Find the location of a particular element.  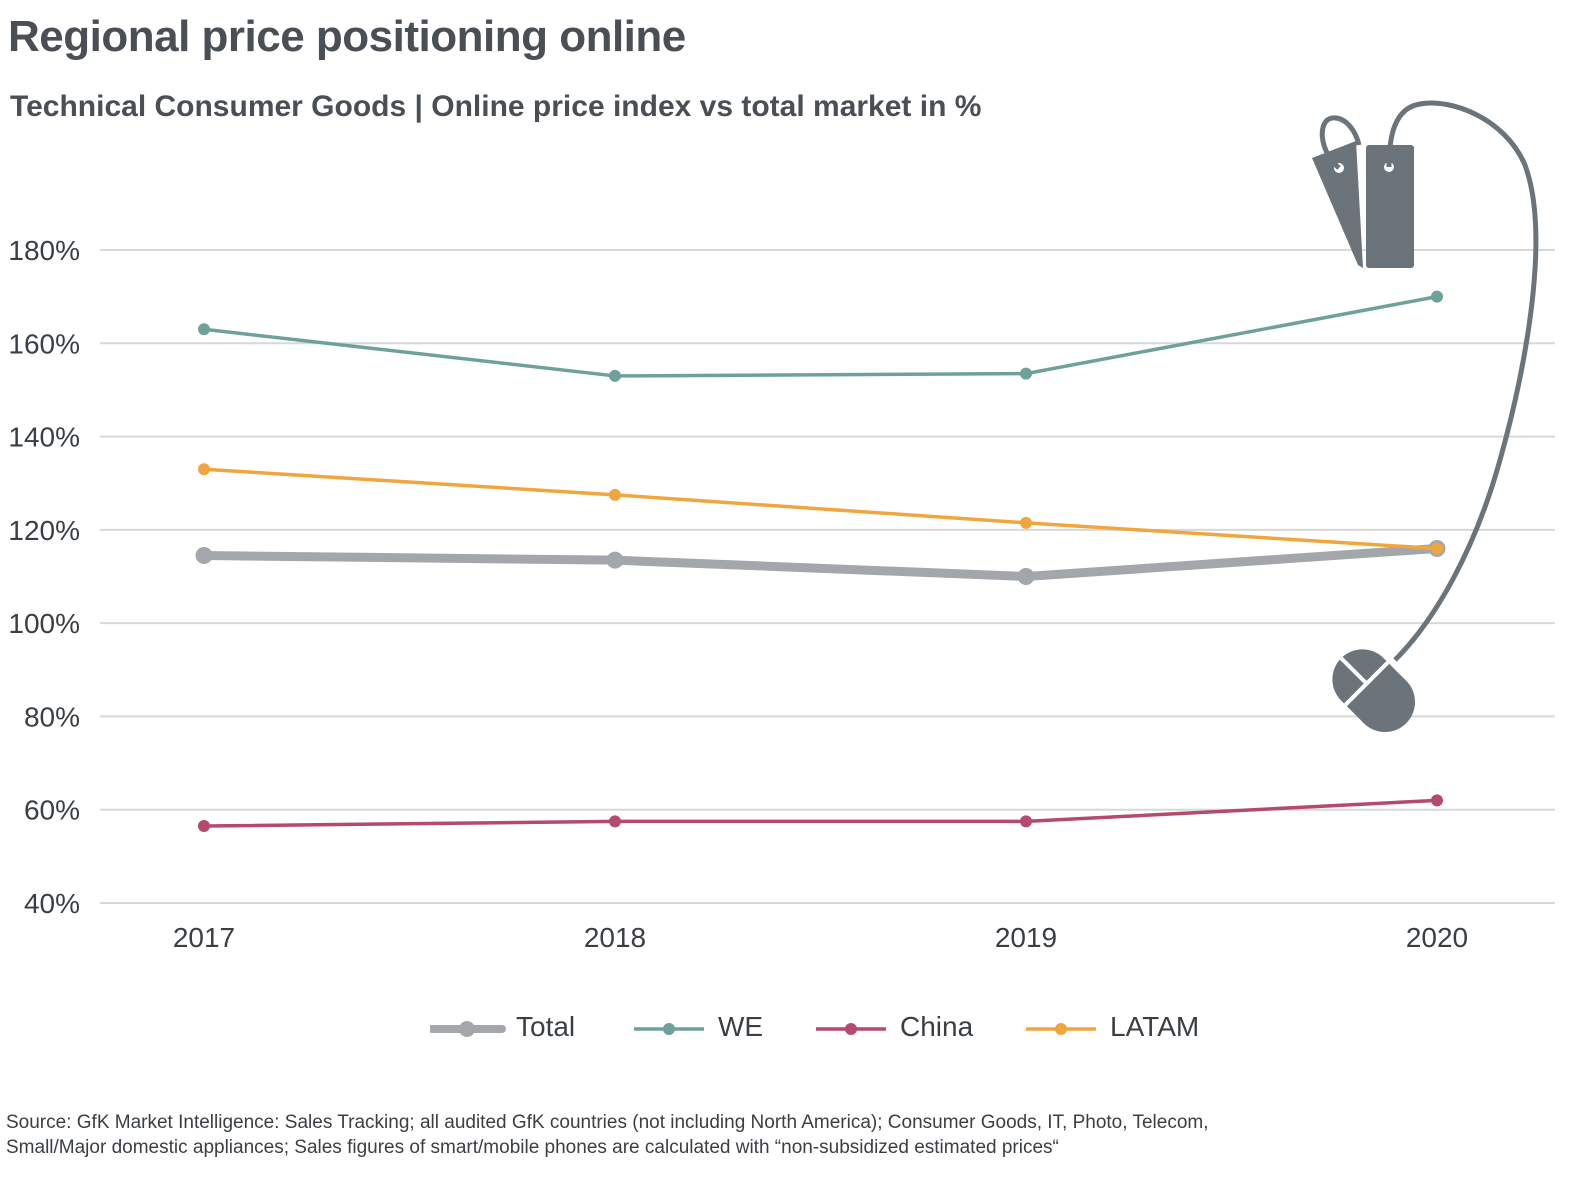

y-tick-label: 120% is located at coordinates (44, 530).